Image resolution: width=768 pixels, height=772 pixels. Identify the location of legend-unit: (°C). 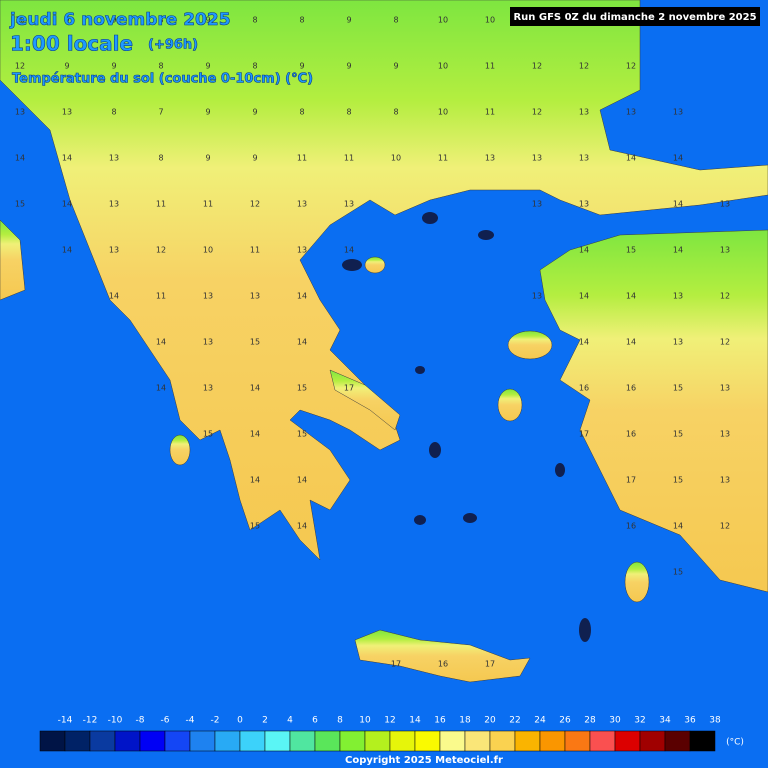
(735, 743).